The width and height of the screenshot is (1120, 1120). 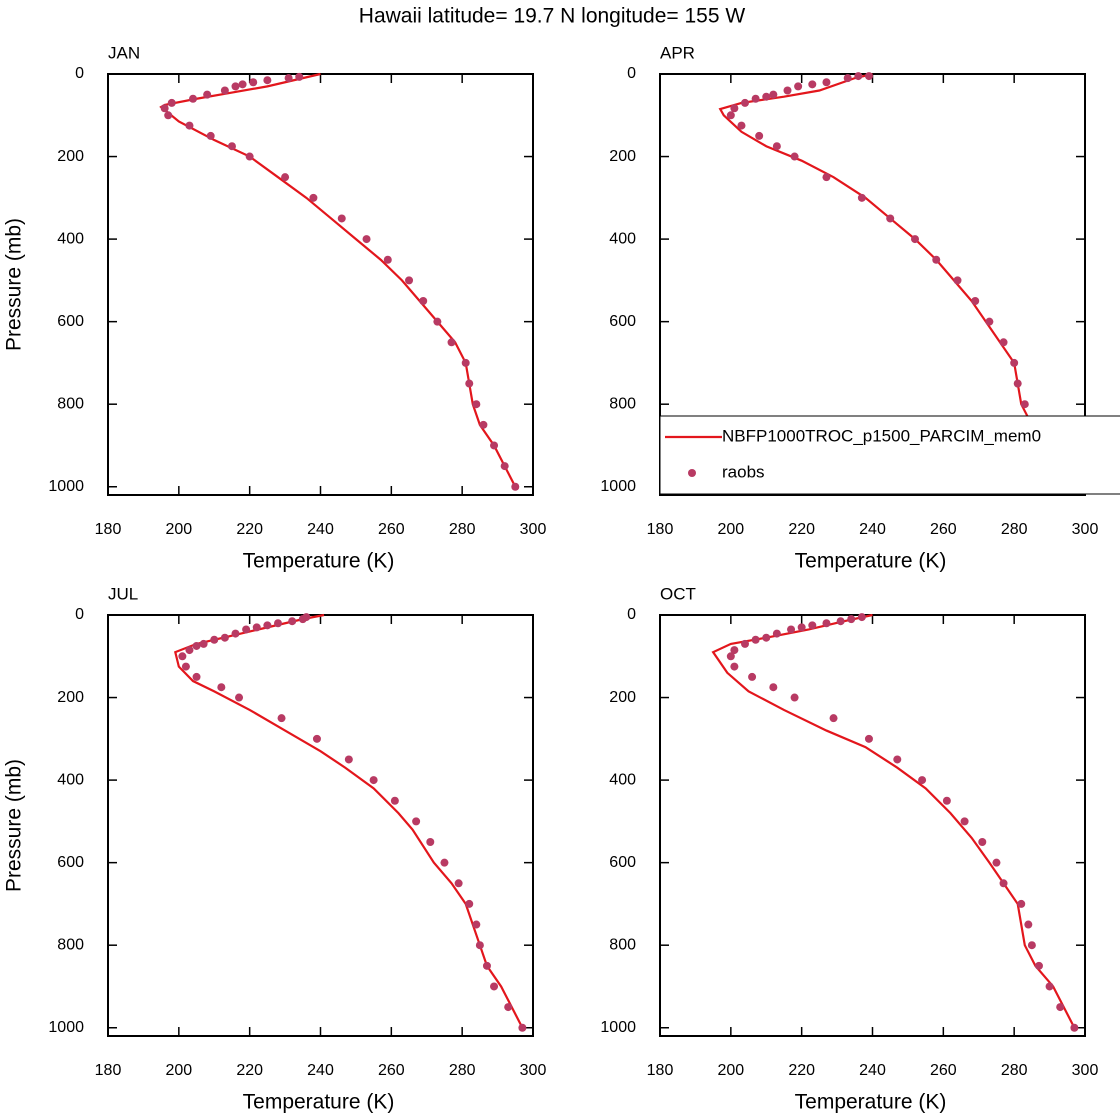 What do you see at coordinates (743, 471) in the screenshot?
I see `legend-label: raobs` at bounding box center [743, 471].